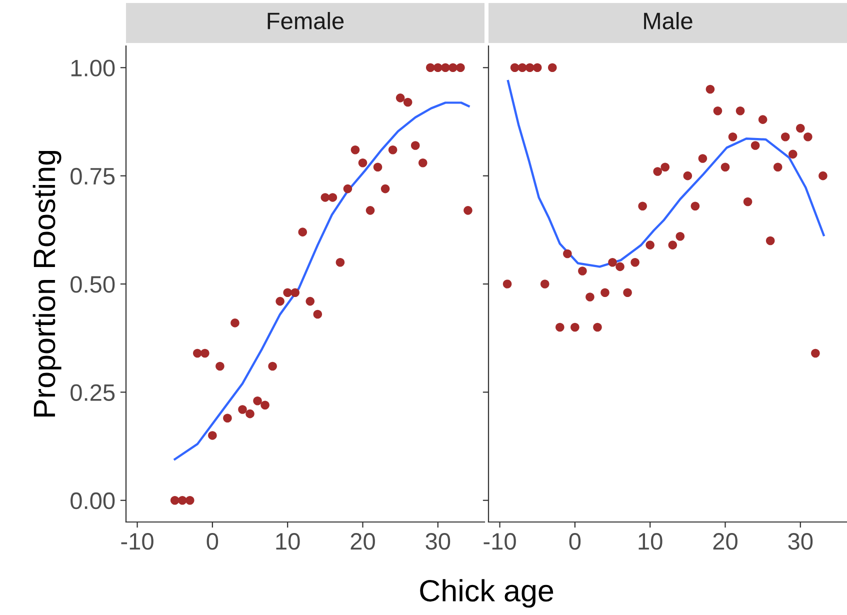 The height and width of the screenshot is (615, 847). I want to click on y-tick-label: 0.00, so click(92, 501).